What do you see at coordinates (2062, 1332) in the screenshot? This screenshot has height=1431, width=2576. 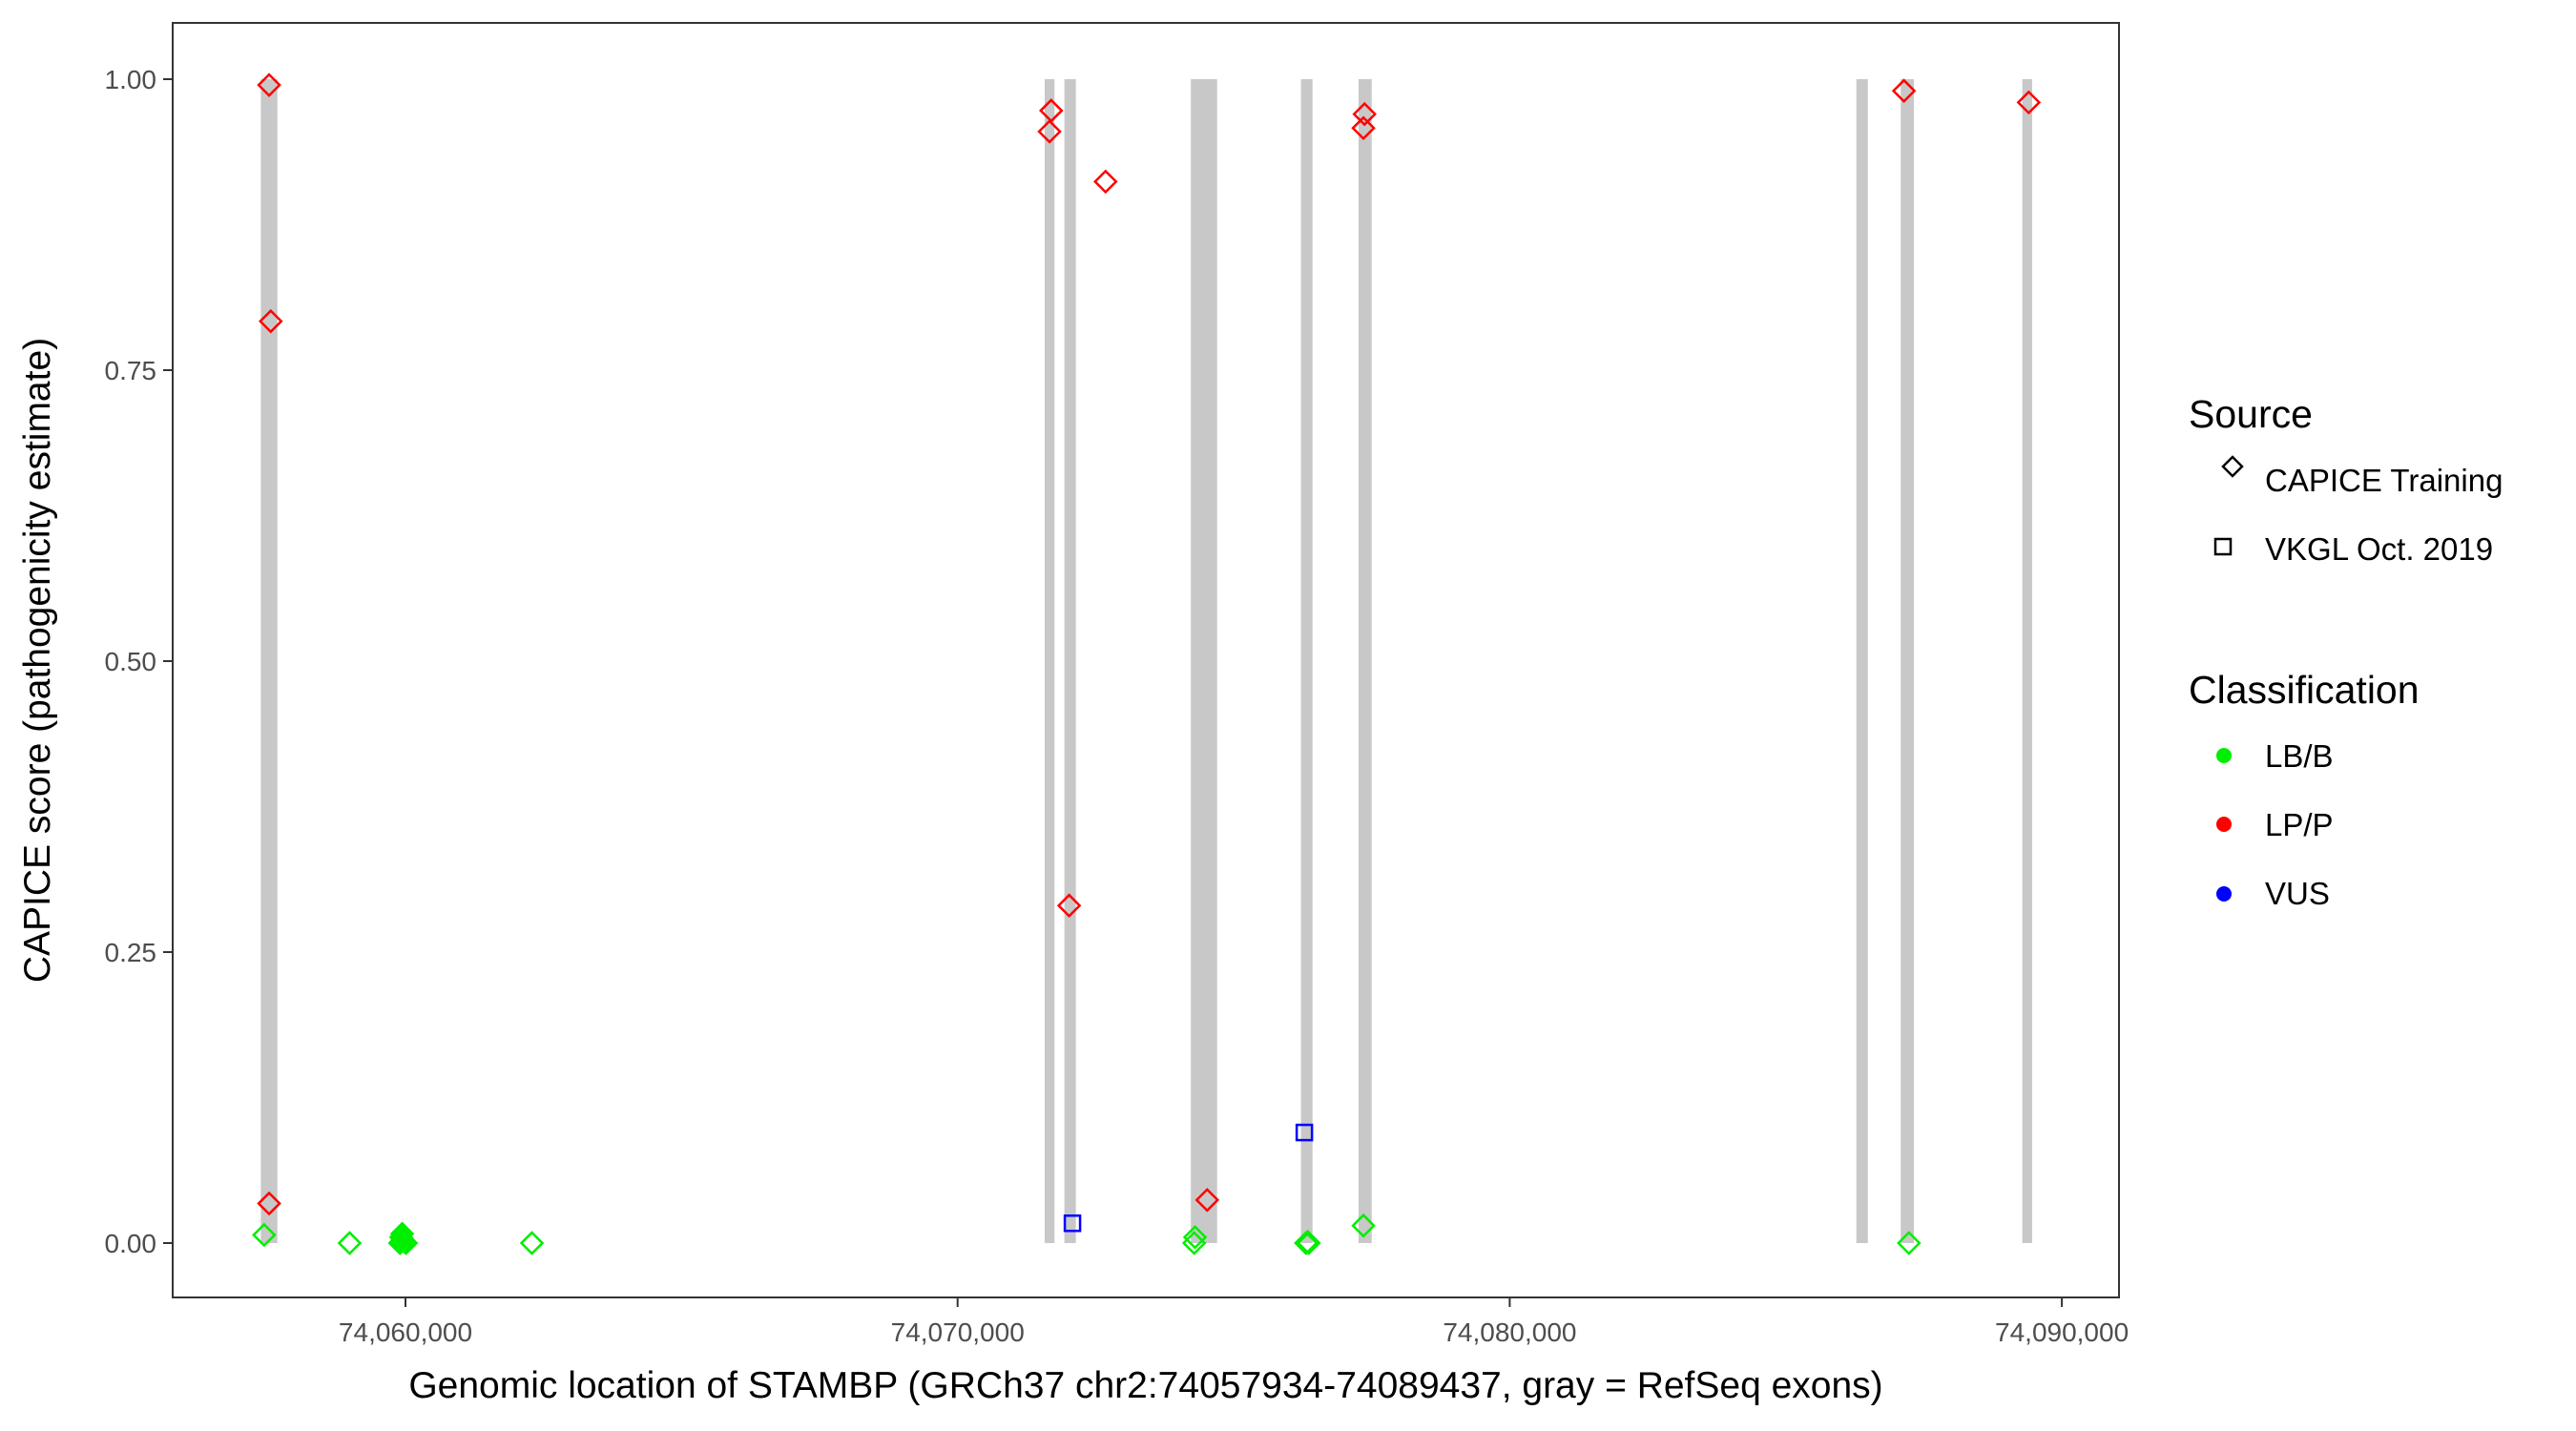 I see `x-tick-label: 74,090,000` at bounding box center [2062, 1332].